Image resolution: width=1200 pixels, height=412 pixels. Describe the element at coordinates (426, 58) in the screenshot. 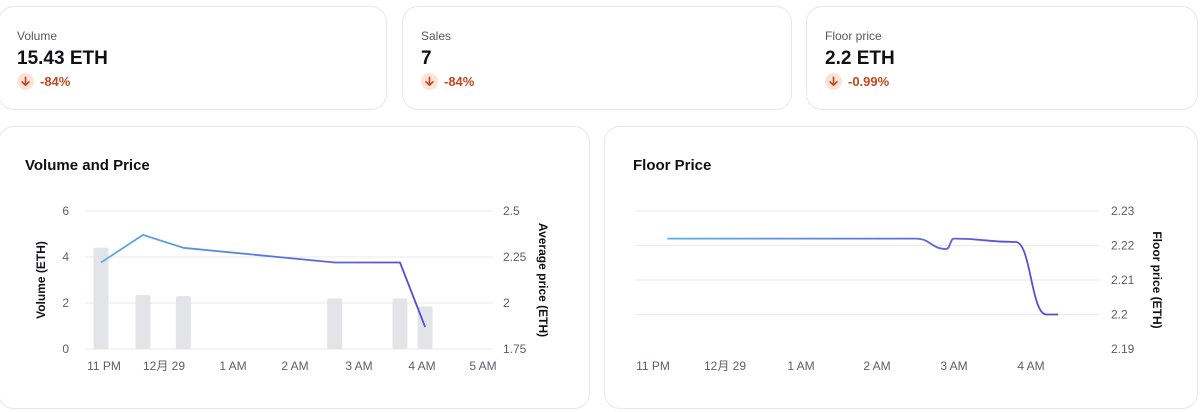

I see `stat-value: 7` at that location.